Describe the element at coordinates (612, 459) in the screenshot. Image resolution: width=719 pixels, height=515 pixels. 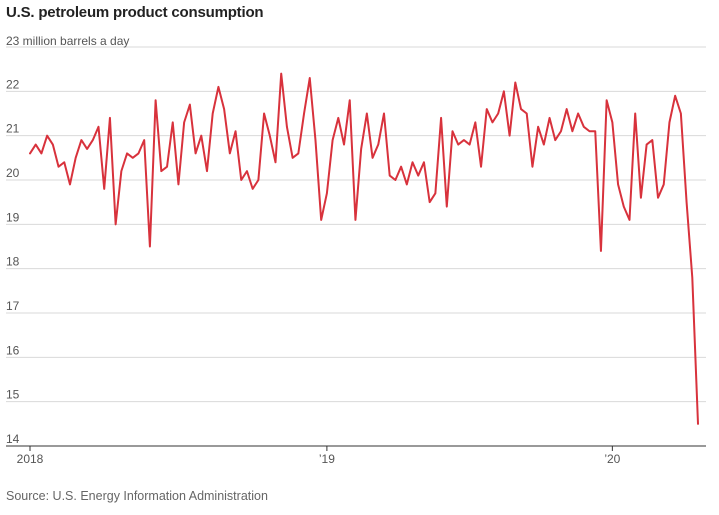
I see `x-tick-label: ’20` at that location.